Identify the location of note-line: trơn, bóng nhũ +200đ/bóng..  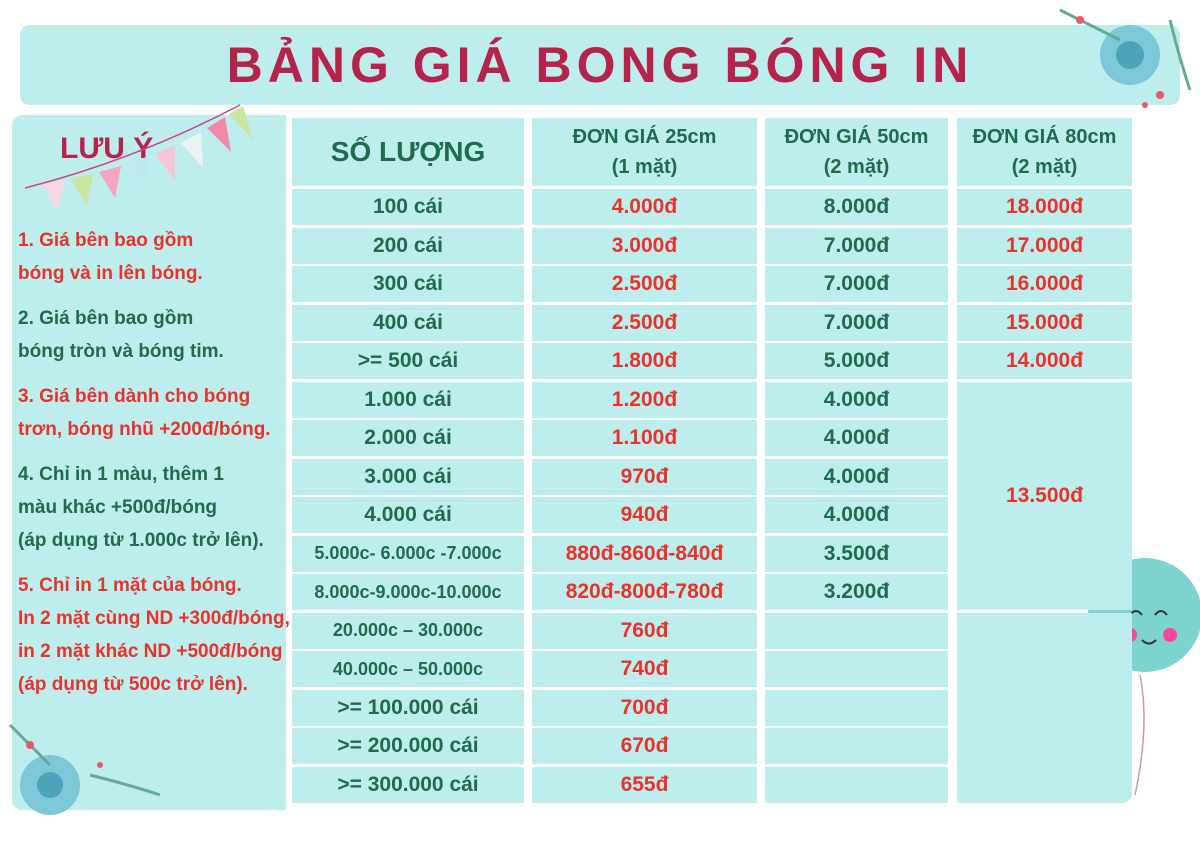
(144, 429).